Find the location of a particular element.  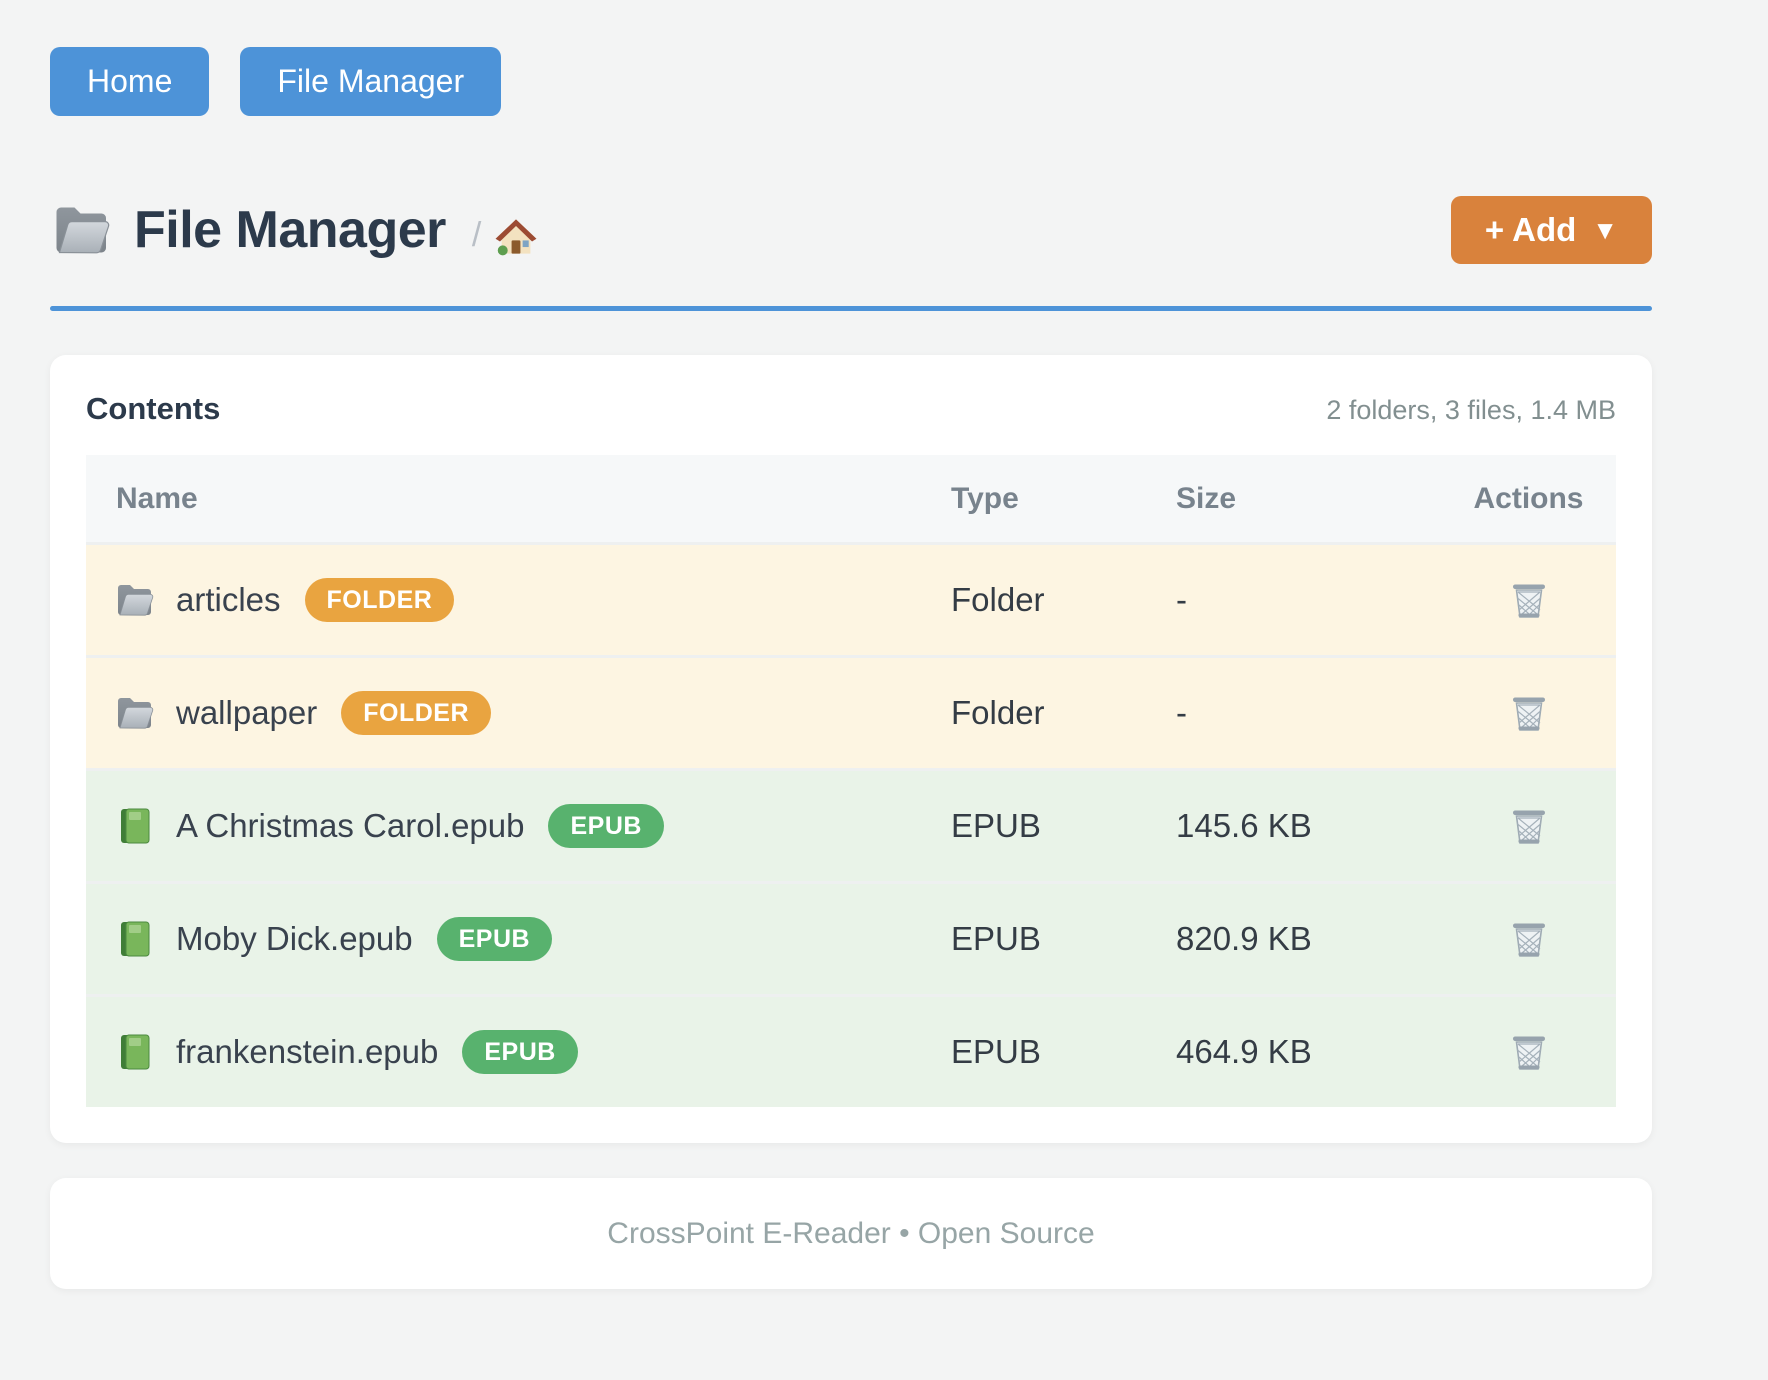

file-name: Moby Dick.epub is located at coordinates (294, 938).